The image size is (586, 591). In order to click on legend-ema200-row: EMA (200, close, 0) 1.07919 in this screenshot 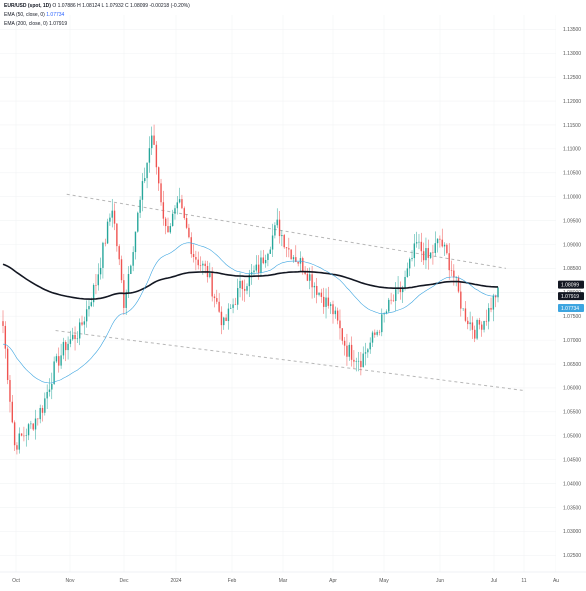, I will do `click(97, 24)`.